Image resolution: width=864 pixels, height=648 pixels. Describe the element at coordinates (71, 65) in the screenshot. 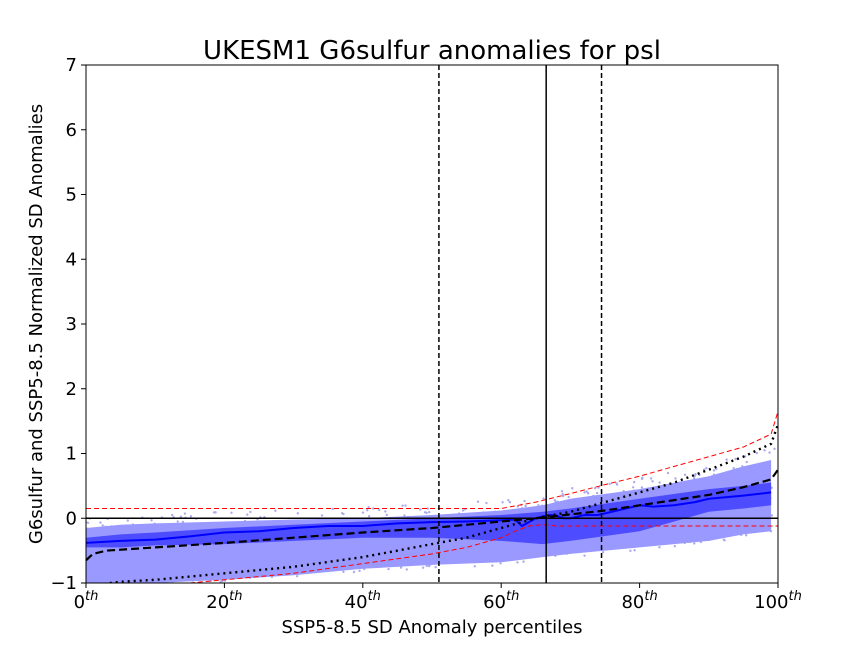

I see `y-tick-label: 7` at that location.